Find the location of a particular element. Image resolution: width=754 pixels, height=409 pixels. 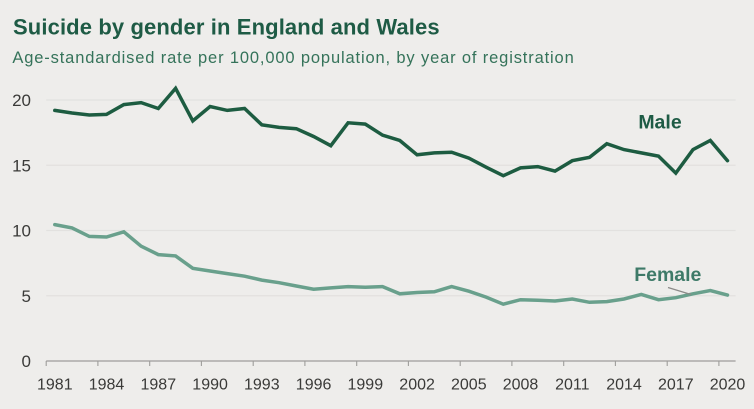

svg-text: 5 is located at coordinates (26, 296).